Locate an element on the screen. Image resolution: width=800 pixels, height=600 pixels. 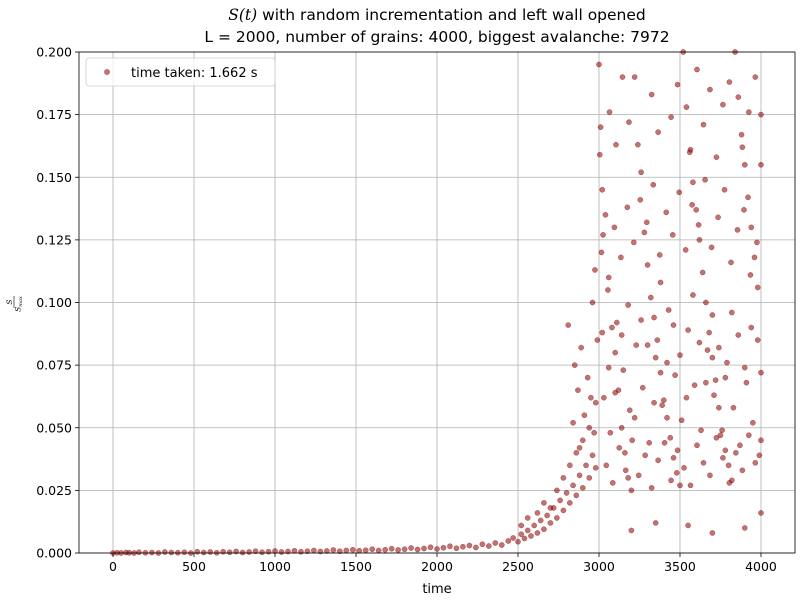
x-tick-label-1: 500 is located at coordinates (194, 566).